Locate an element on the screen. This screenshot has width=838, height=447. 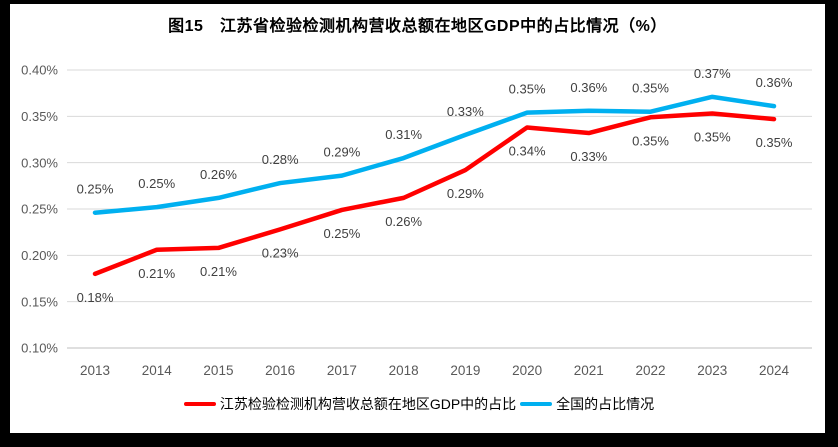
legend-label-jiangsu: 江苏检验检测机构营收总额在地区GDP中的占比 is located at coordinates (368, 404).